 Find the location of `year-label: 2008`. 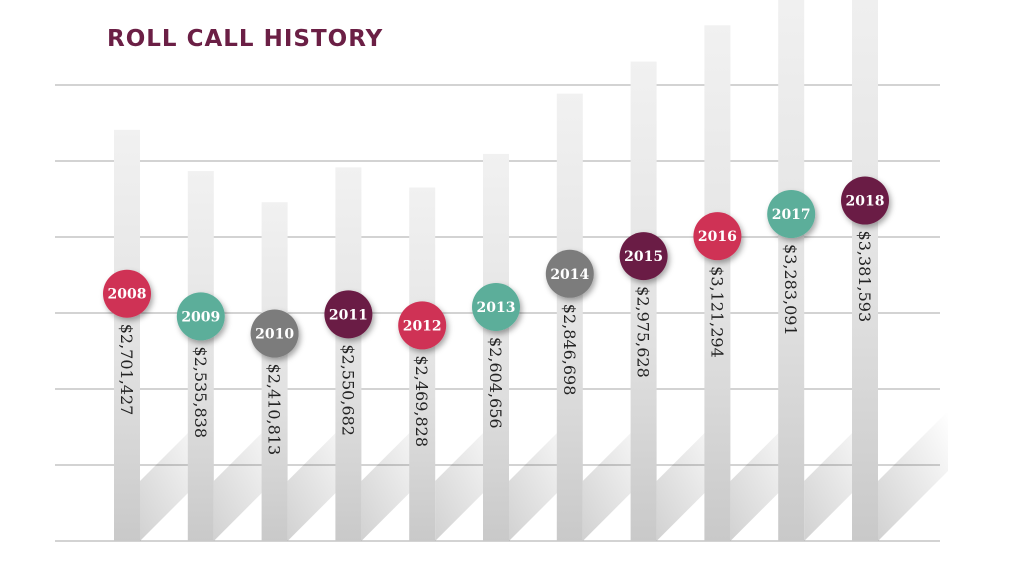

year-label: 2008 is located at coordinates (127, 295).